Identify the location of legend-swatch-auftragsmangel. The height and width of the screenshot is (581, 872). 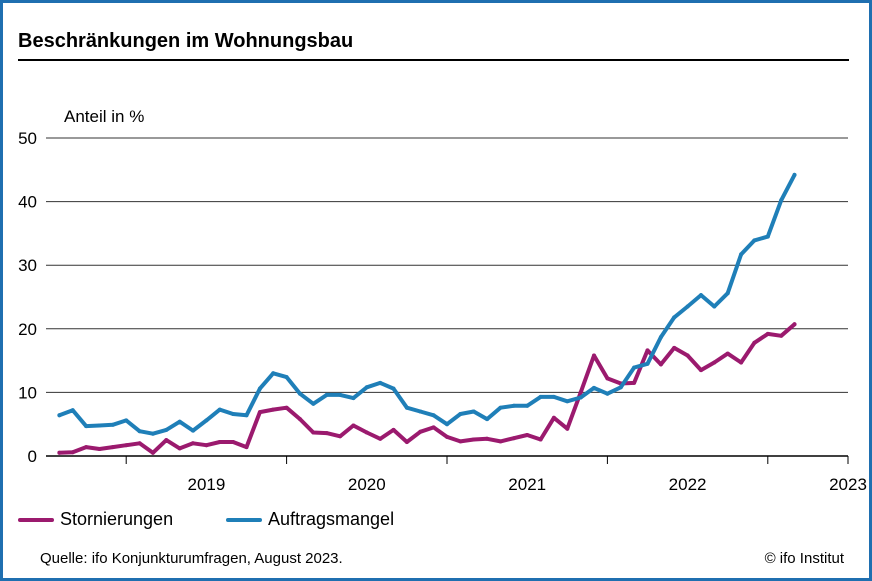
(244, 519).